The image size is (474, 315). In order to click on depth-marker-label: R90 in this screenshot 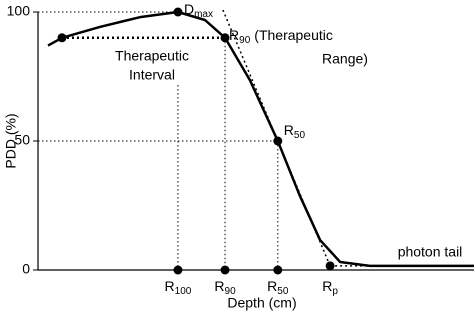, I will do `click(225, 287)`.